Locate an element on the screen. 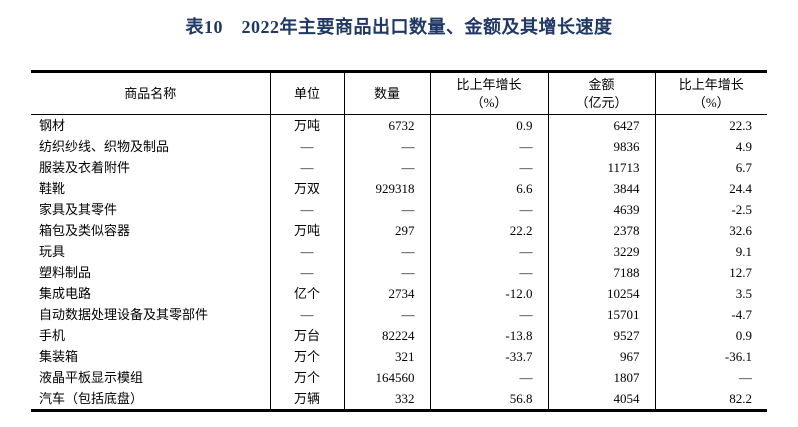  table-row: 液晶平板显示模组 万个 164560—1807— is located at coordinates (399, 377).